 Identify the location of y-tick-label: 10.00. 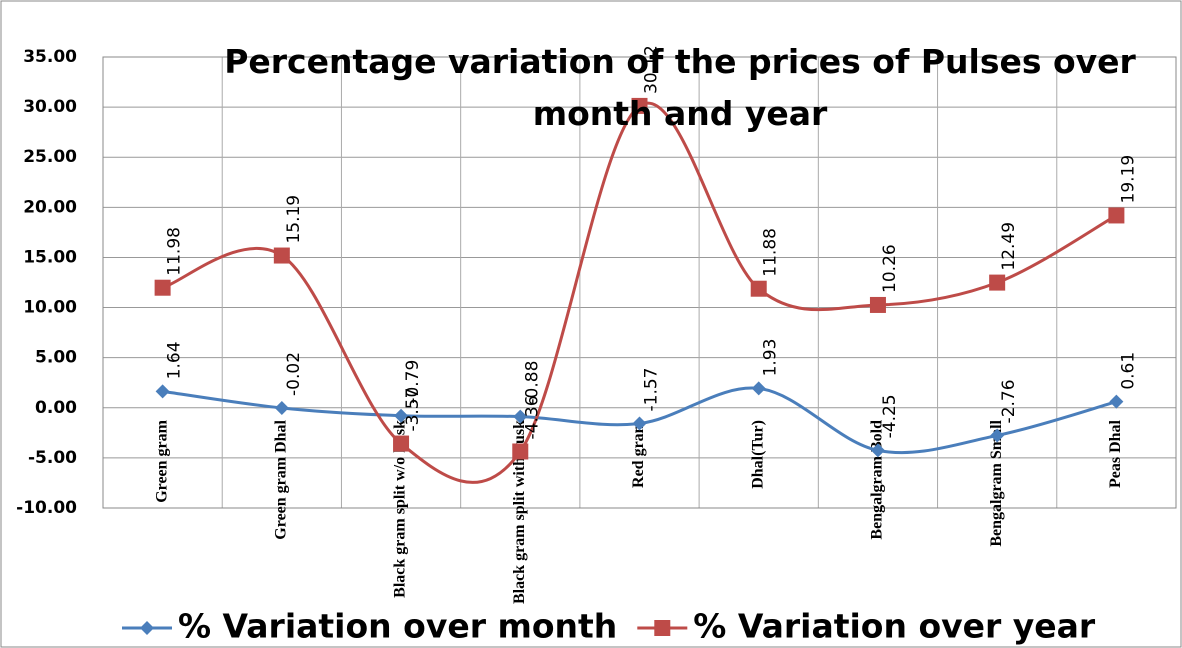
(50, 308).